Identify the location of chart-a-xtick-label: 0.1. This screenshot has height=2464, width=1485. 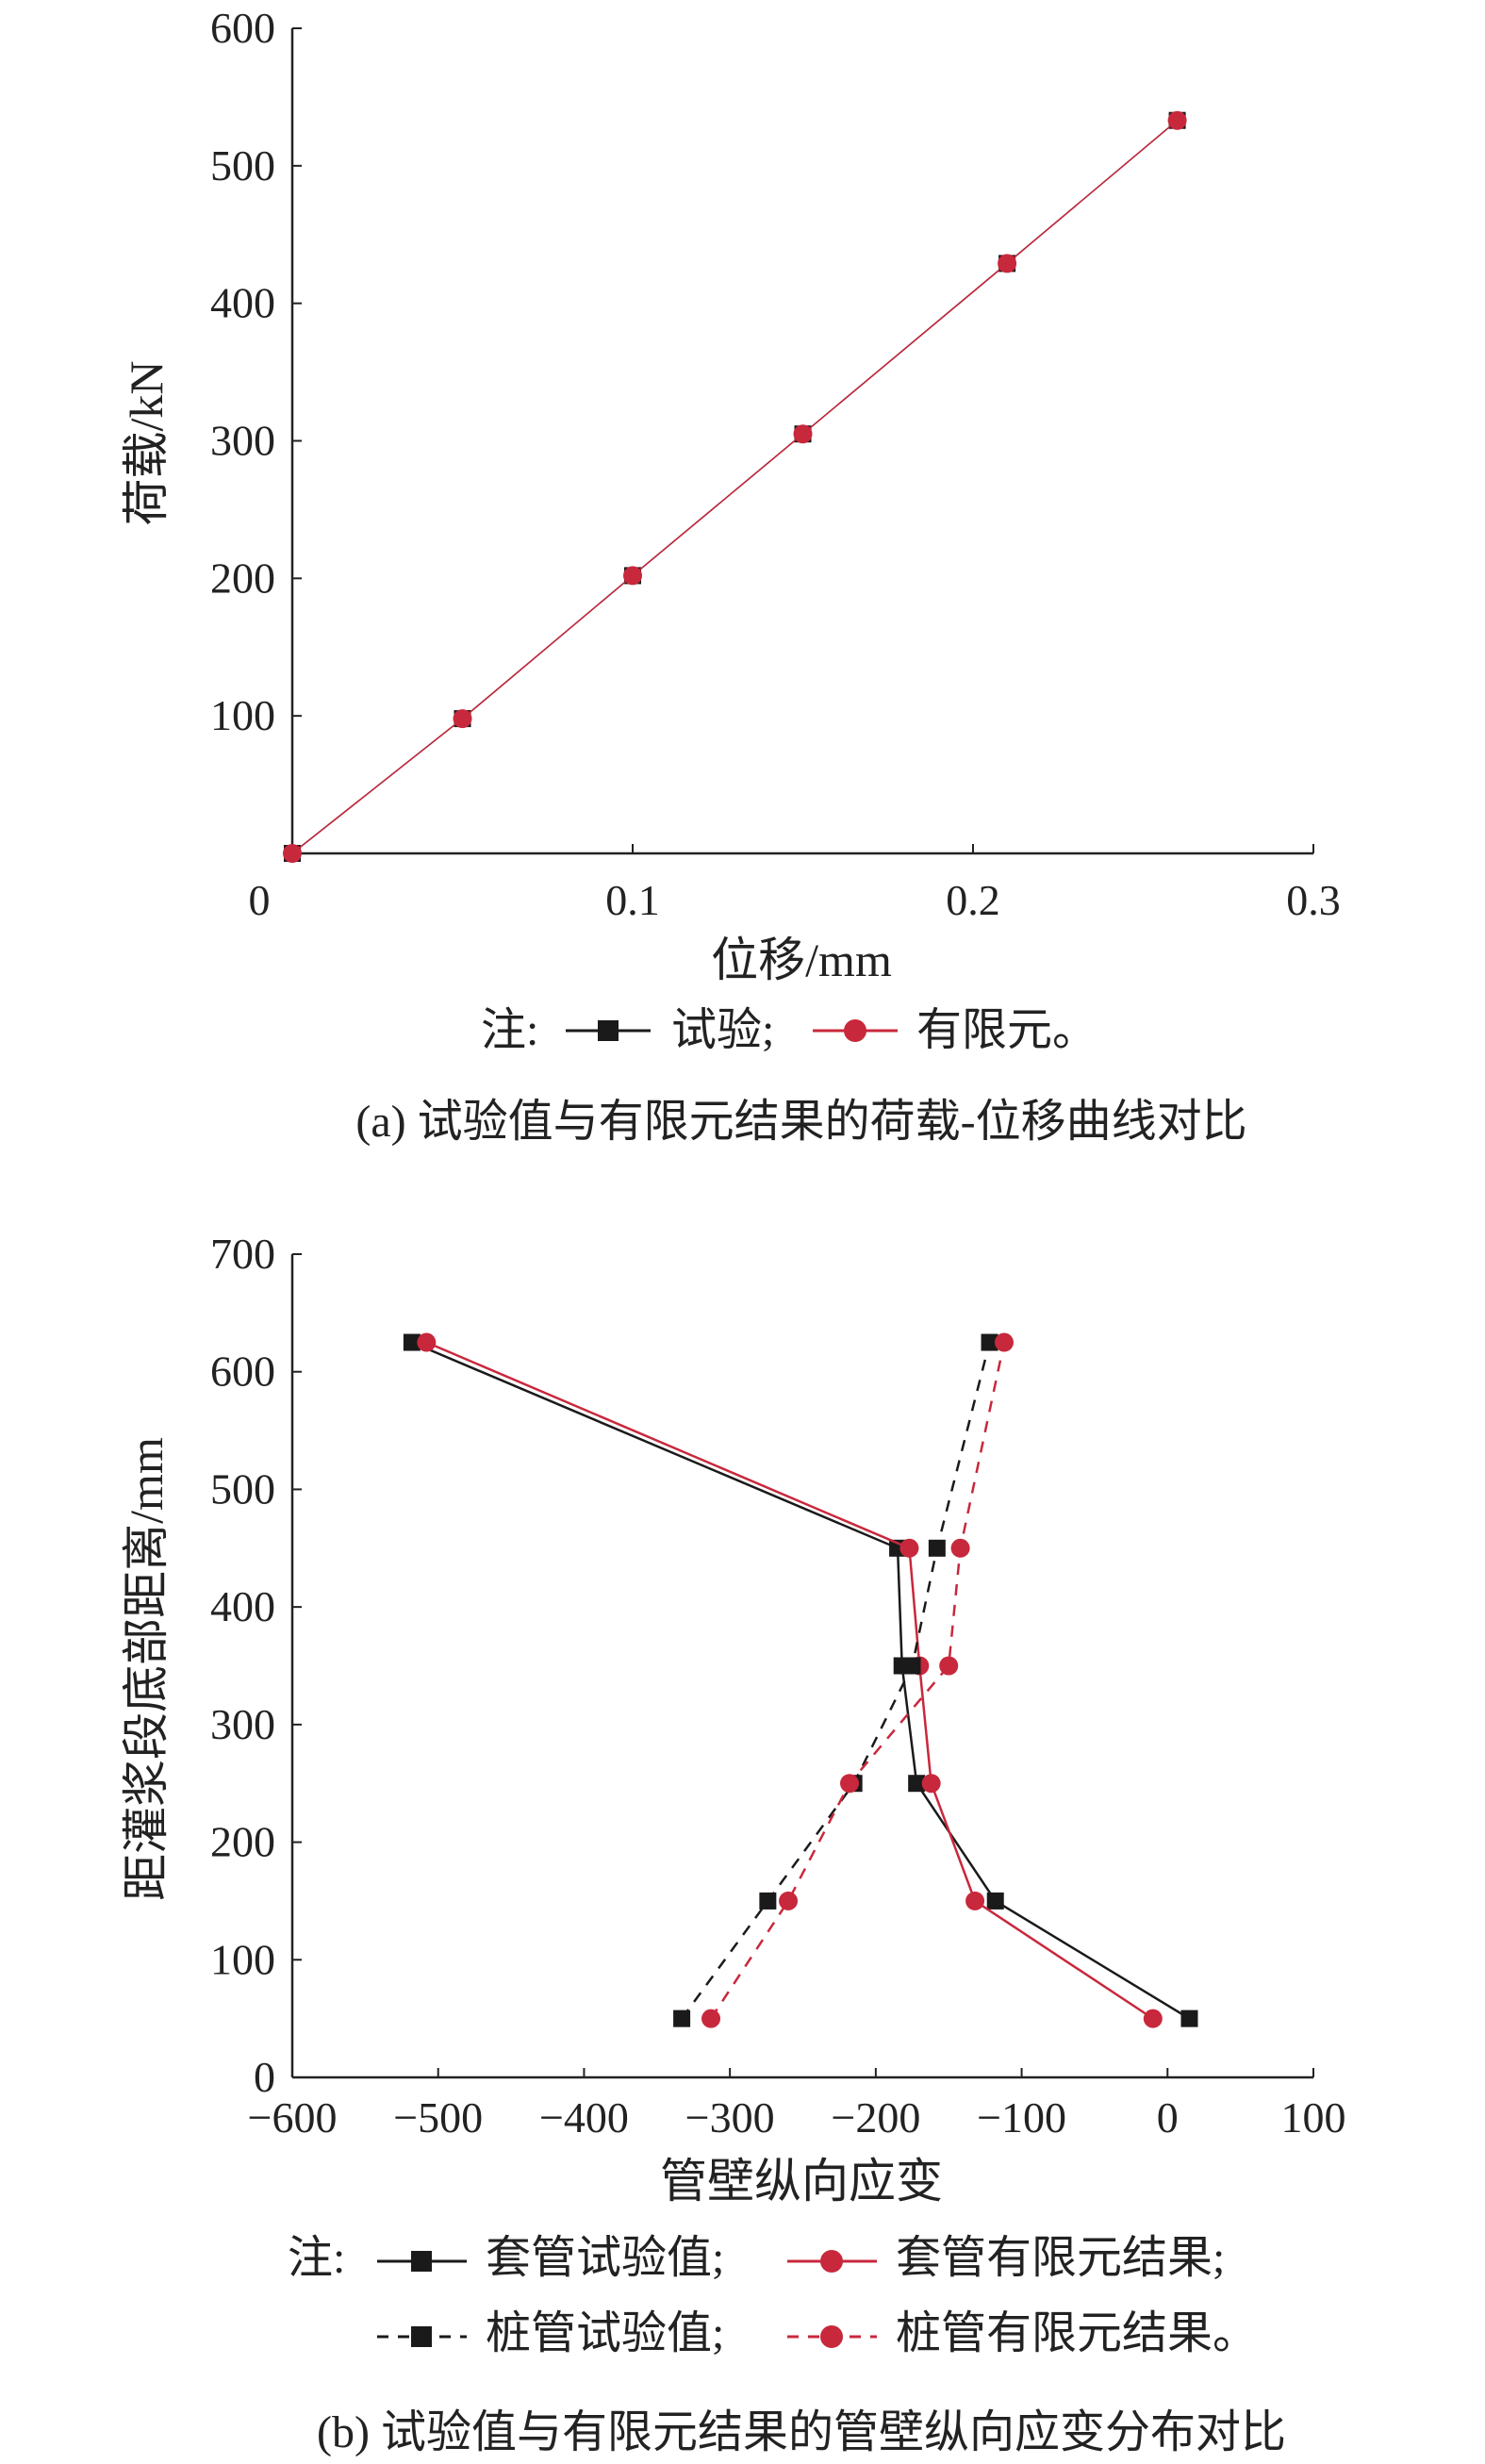
(632, 900).